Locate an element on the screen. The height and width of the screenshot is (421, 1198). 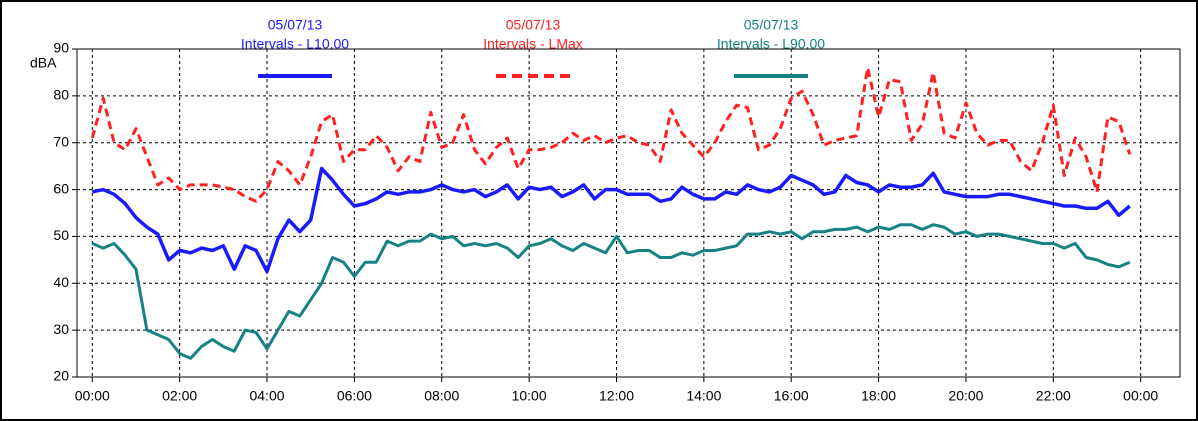
y-tick-label: 70 is located at coordinates (61, 141).